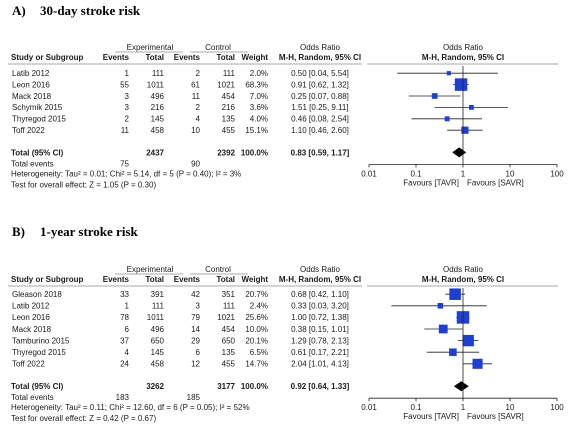  I want to click on favours-savr-label: Favours [SAVR], so click(495, 416).